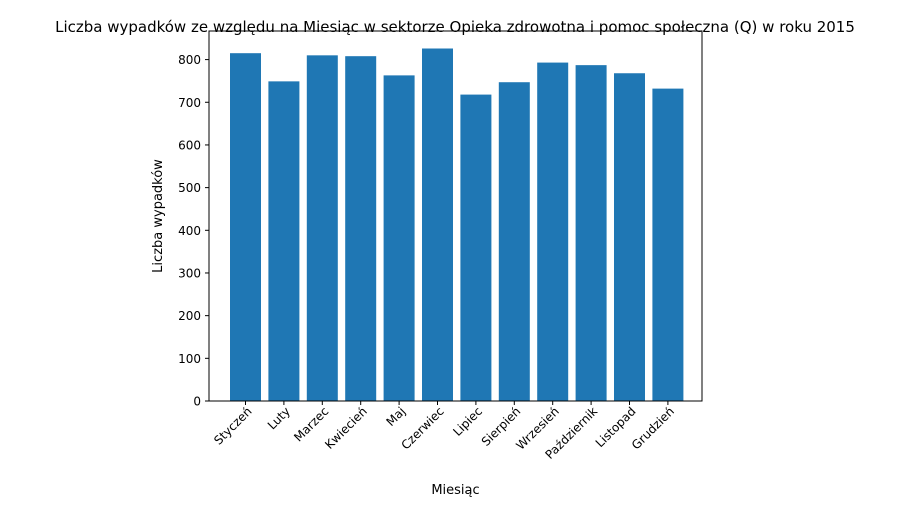 This screenshot has width=911, height=510. Describe the element at coordinates (346, 428) in the screenshot. I see `x-tick-label: Kwiecień` at that location.